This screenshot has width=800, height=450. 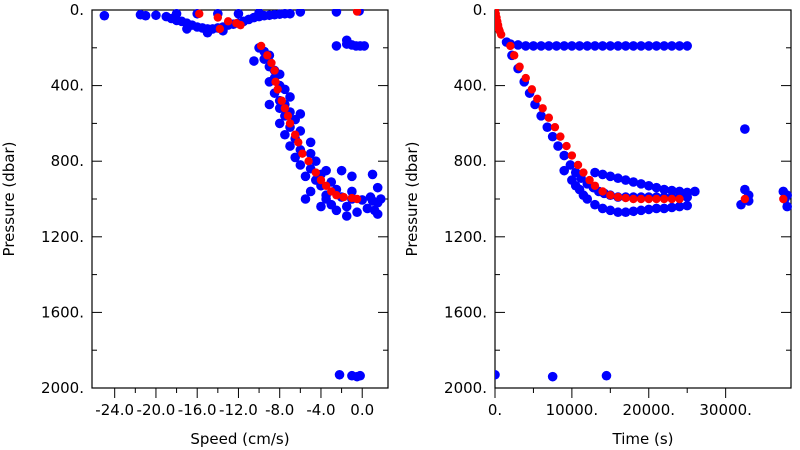 I want to click on x-tick-label: -12.0, so click(x=238, y=410).